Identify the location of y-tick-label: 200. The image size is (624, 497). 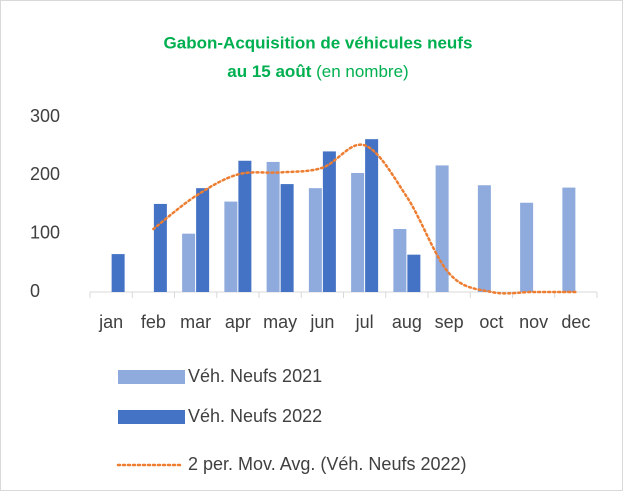
(45, 174).